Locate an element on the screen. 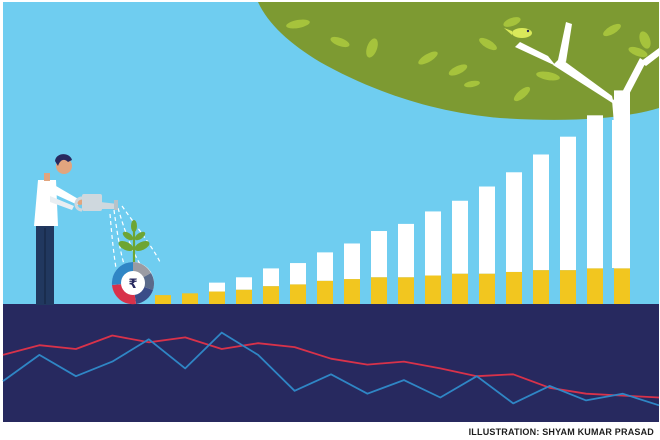 The height and width of the screenshot is (440, 660). red-market-line is located at coordinates (331, 366).